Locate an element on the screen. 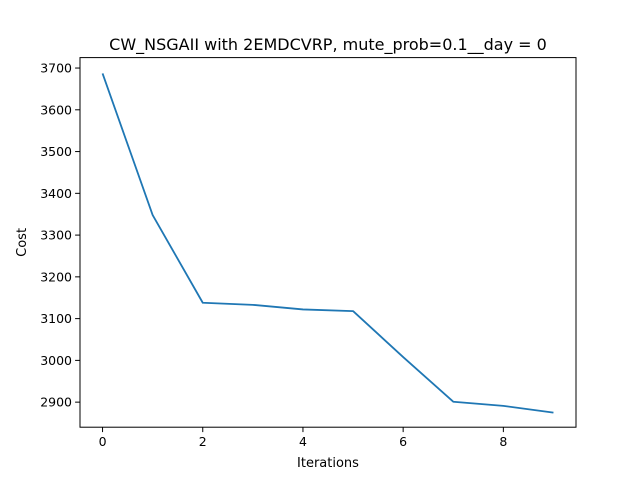 This screenshot has width=640, height=480. y-tick-label: 3500 is located at coordinates (56, 151).